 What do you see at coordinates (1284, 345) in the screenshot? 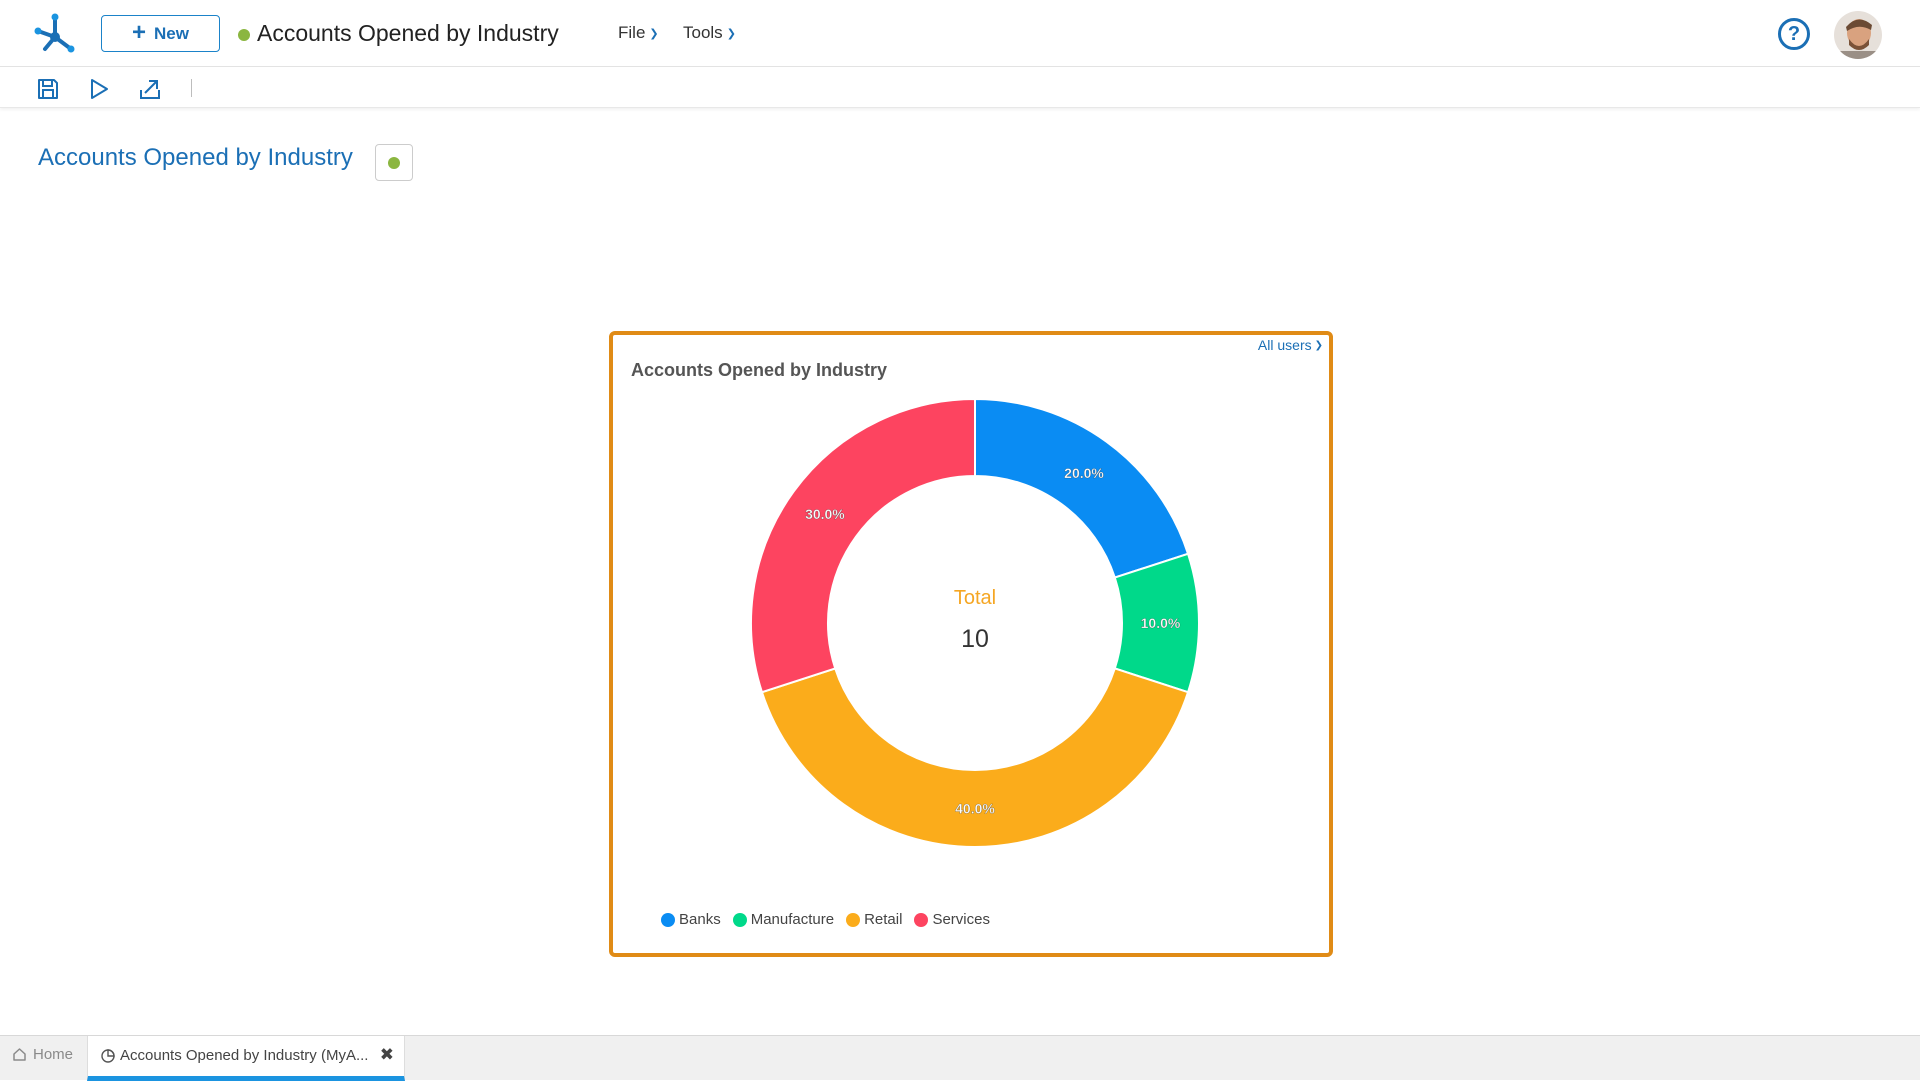
I see `users-filter-label: All users` at bounding box center [1284, 345].